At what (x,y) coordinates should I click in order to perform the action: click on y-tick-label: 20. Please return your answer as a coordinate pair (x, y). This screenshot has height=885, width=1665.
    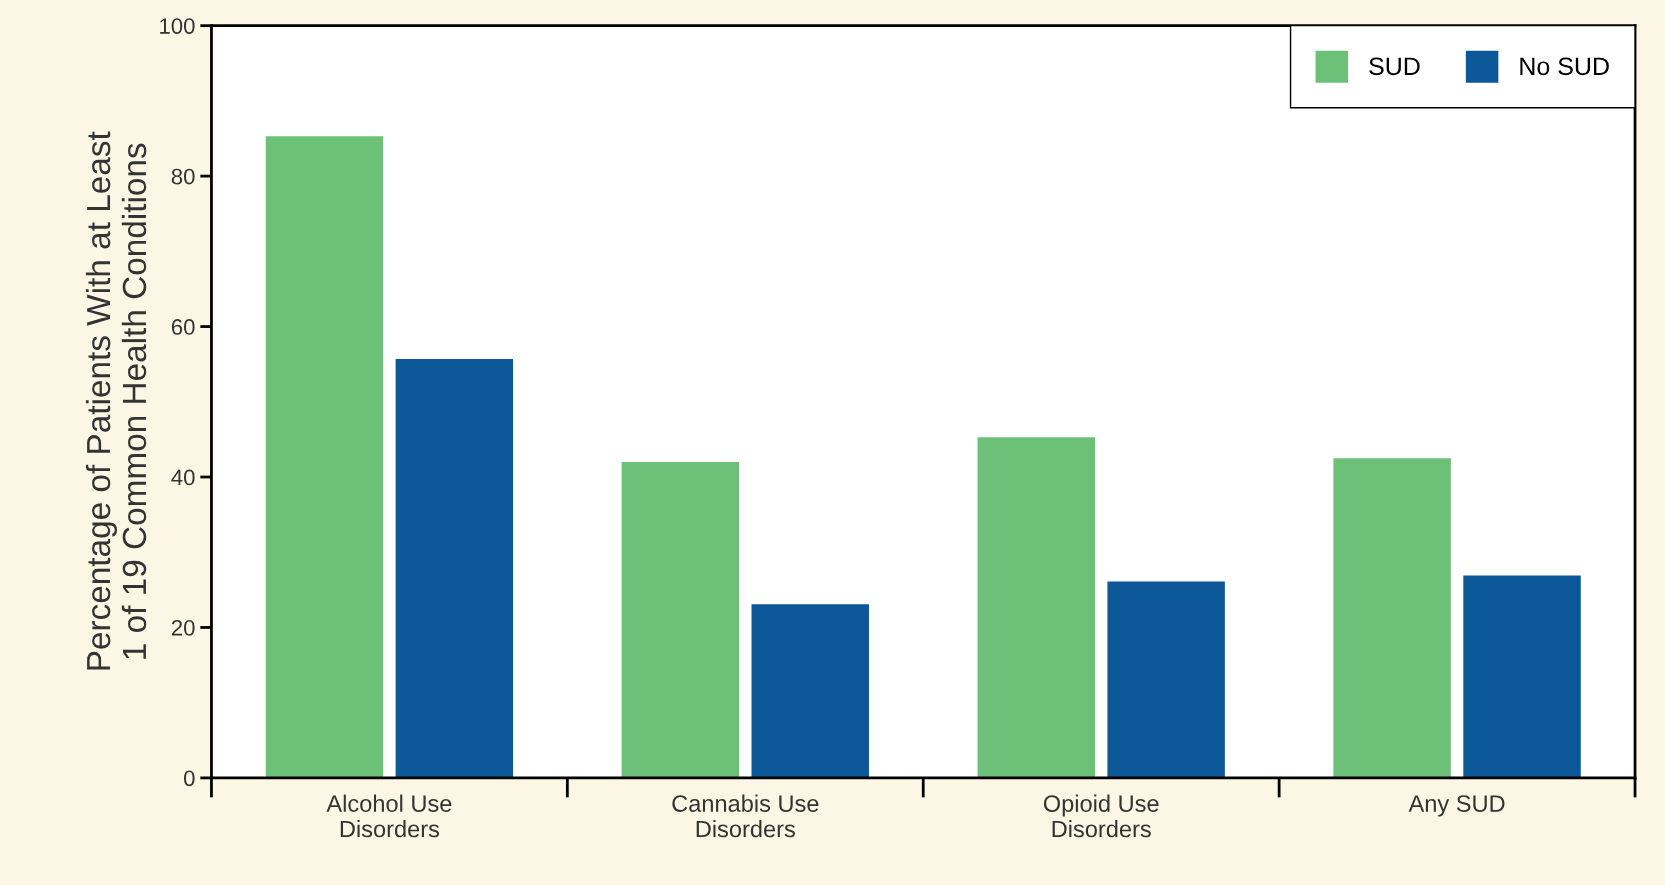
    Looking at the image, I should click on (183, 628).